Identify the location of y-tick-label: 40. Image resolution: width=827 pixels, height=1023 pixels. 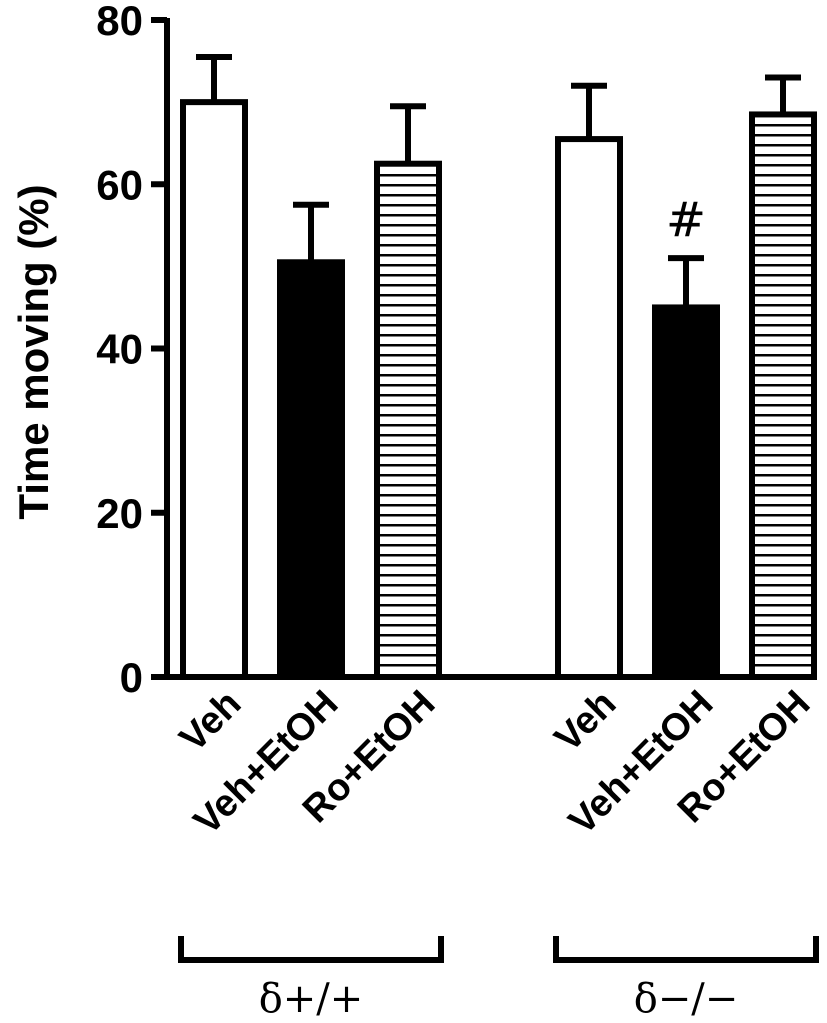
(119, 349).